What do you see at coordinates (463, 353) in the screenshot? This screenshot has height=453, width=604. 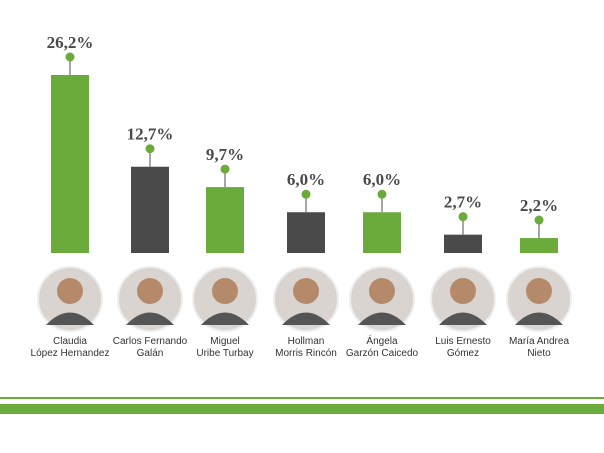 I see `candidate-name: Gómez` at bounding box center [463, 353].